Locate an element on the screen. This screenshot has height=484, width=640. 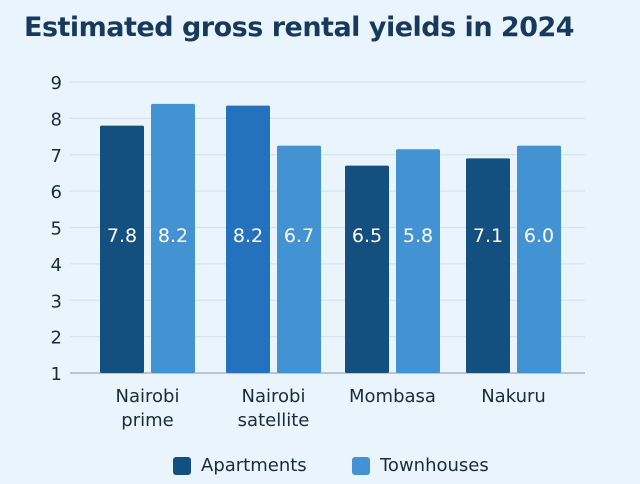
data-label: 5.8 is located at coordinates (418, 236).